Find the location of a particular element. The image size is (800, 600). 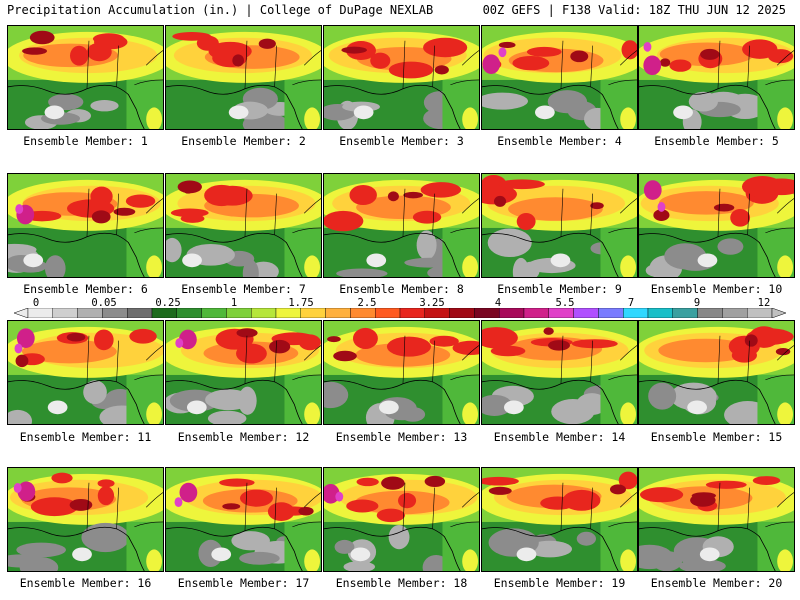

member-label: Ensemble Member: 2 is located at coordinates (243, 141).